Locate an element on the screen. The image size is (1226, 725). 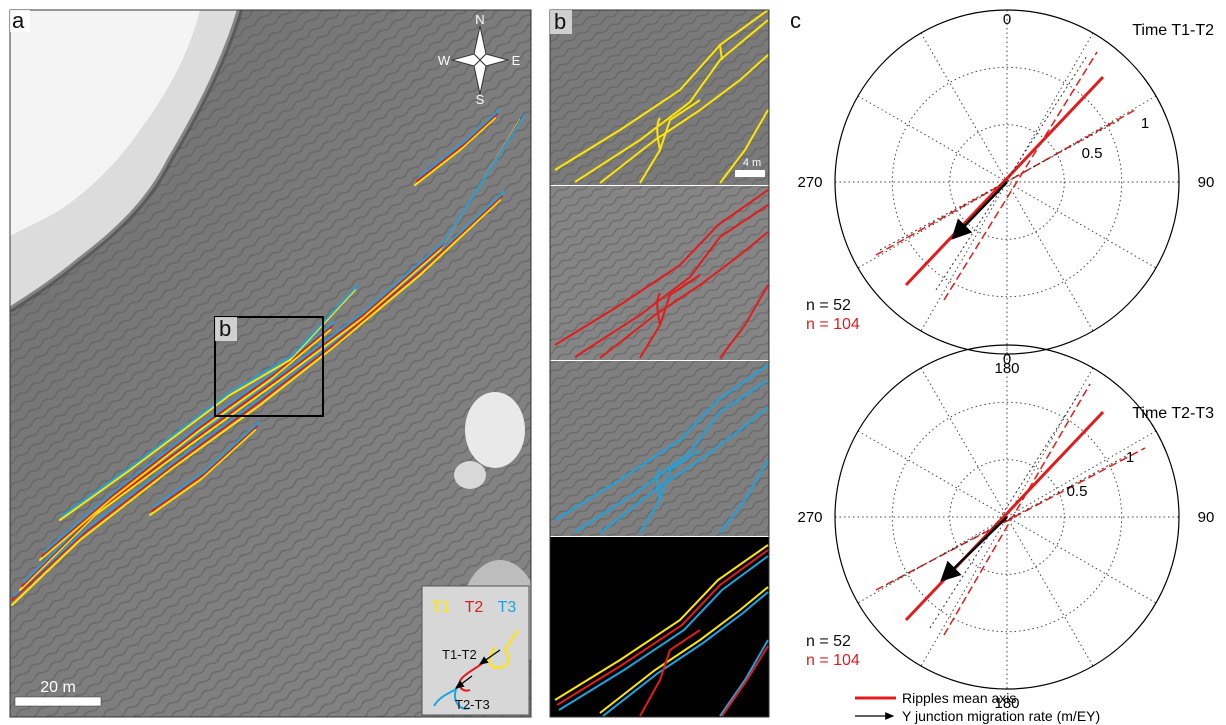
ripples-axis-top is located at coordinates (1004, 181).